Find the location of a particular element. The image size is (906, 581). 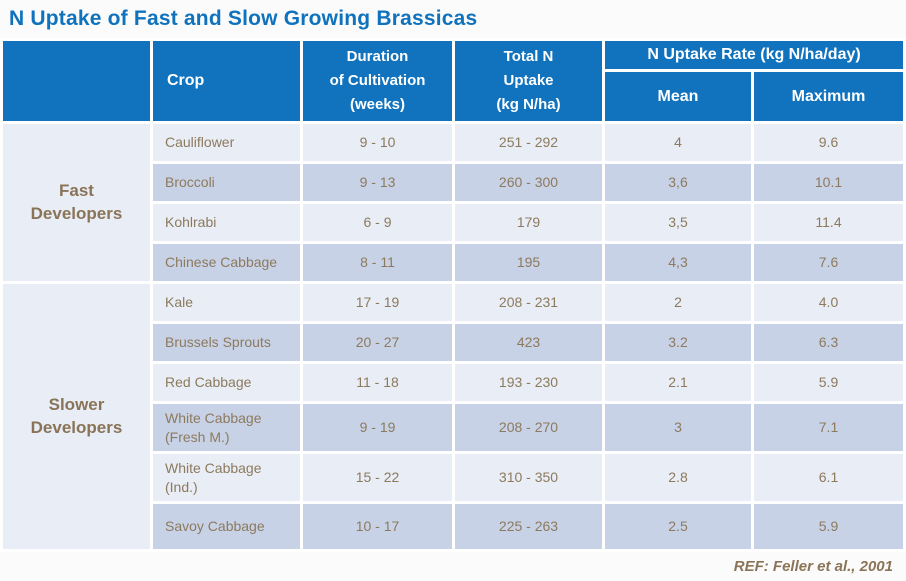

group-cell-slower-developers: Slower Developers is located at coordinates (76, 416).